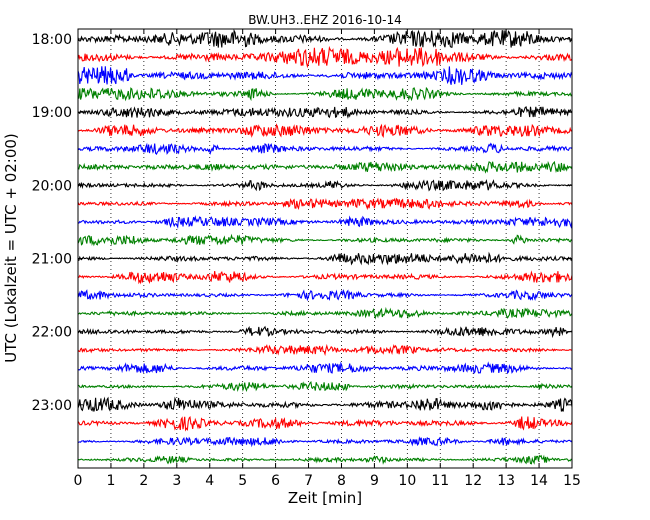 This screenshot has height=520, width=650. I want to click on x-tick-label: 6, so click(275, 481).